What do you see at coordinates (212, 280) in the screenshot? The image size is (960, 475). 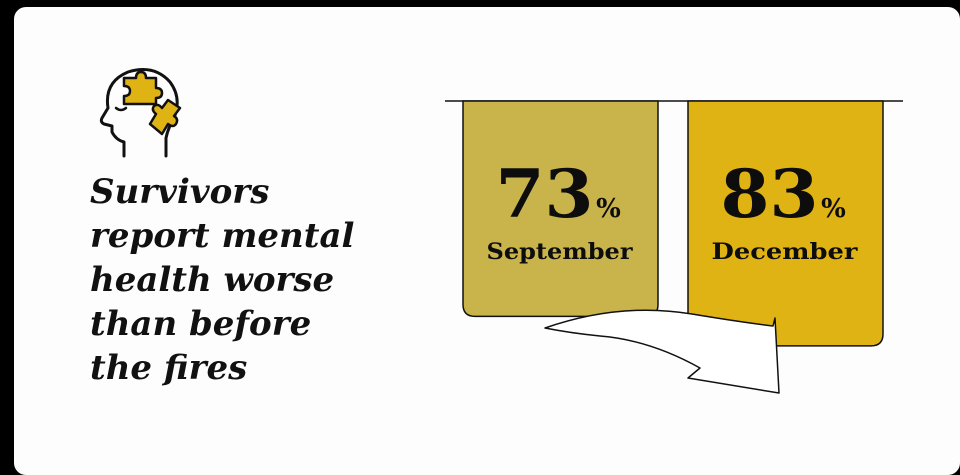 I see `headline-line: health worse` at bounding box center [212, 280].